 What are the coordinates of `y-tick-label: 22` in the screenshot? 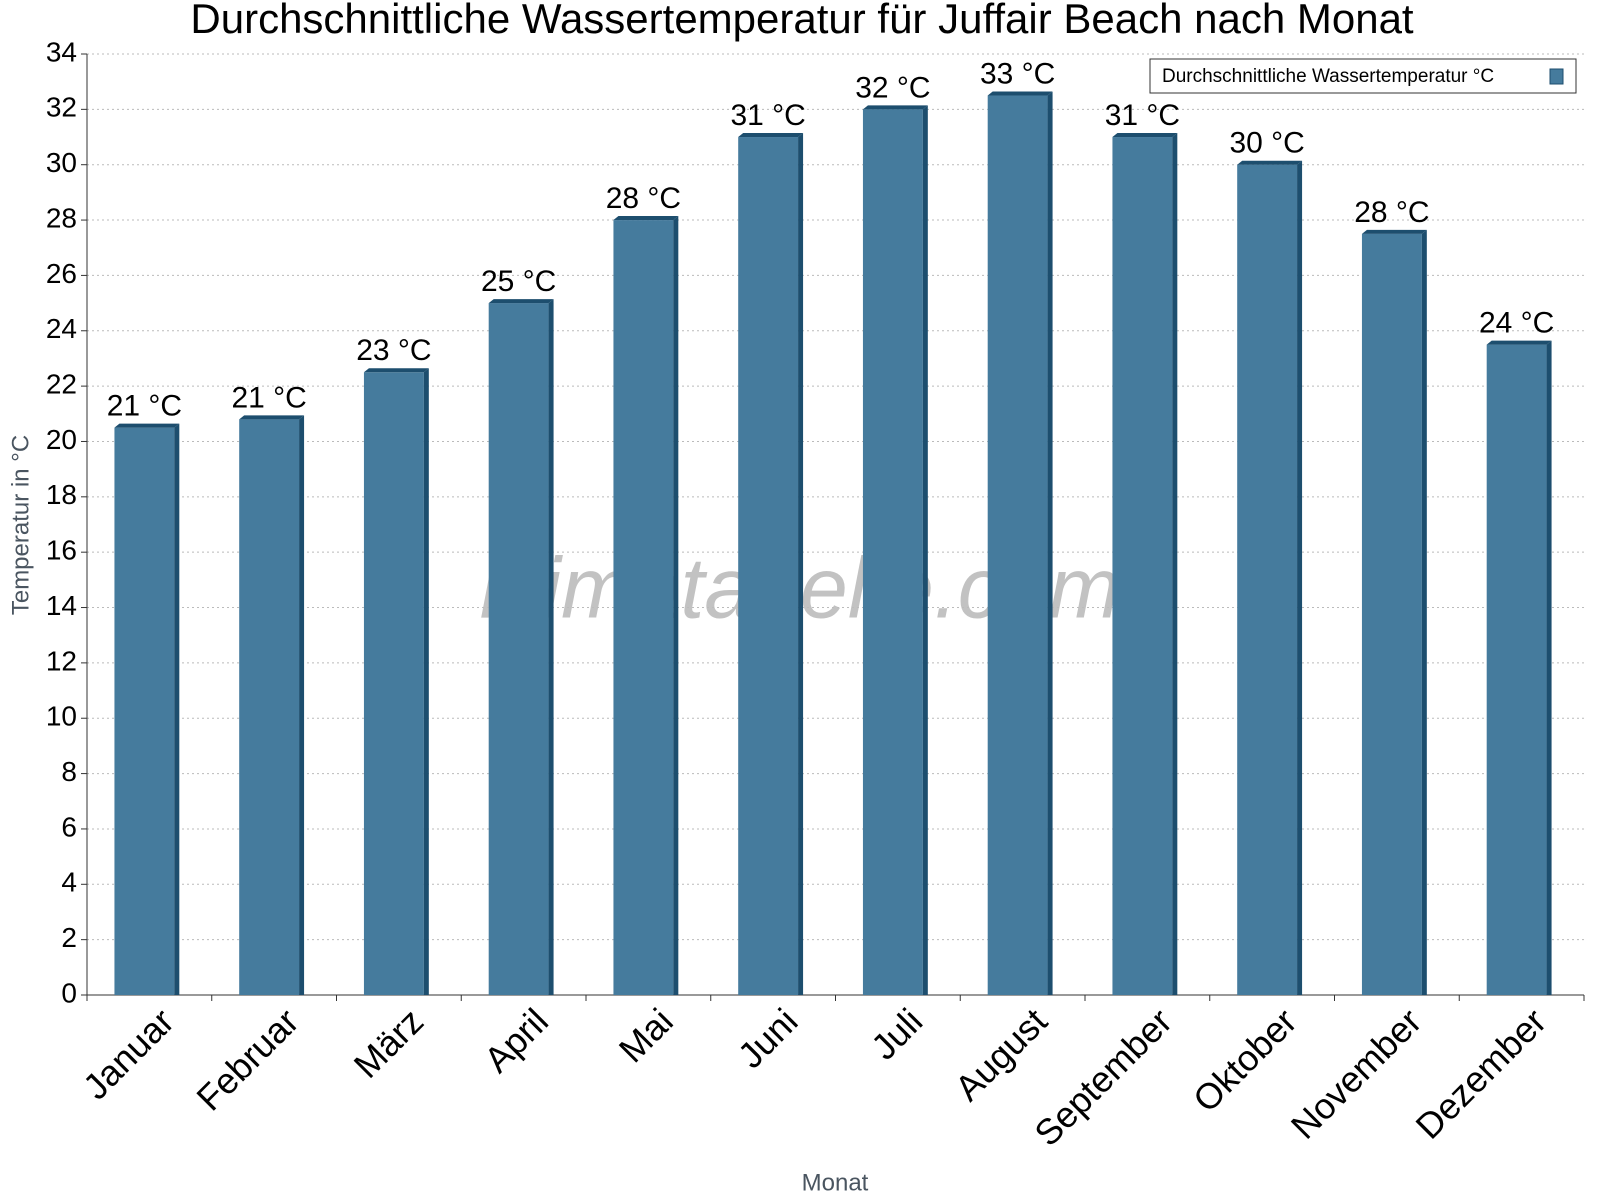 It's located at (61, 384).